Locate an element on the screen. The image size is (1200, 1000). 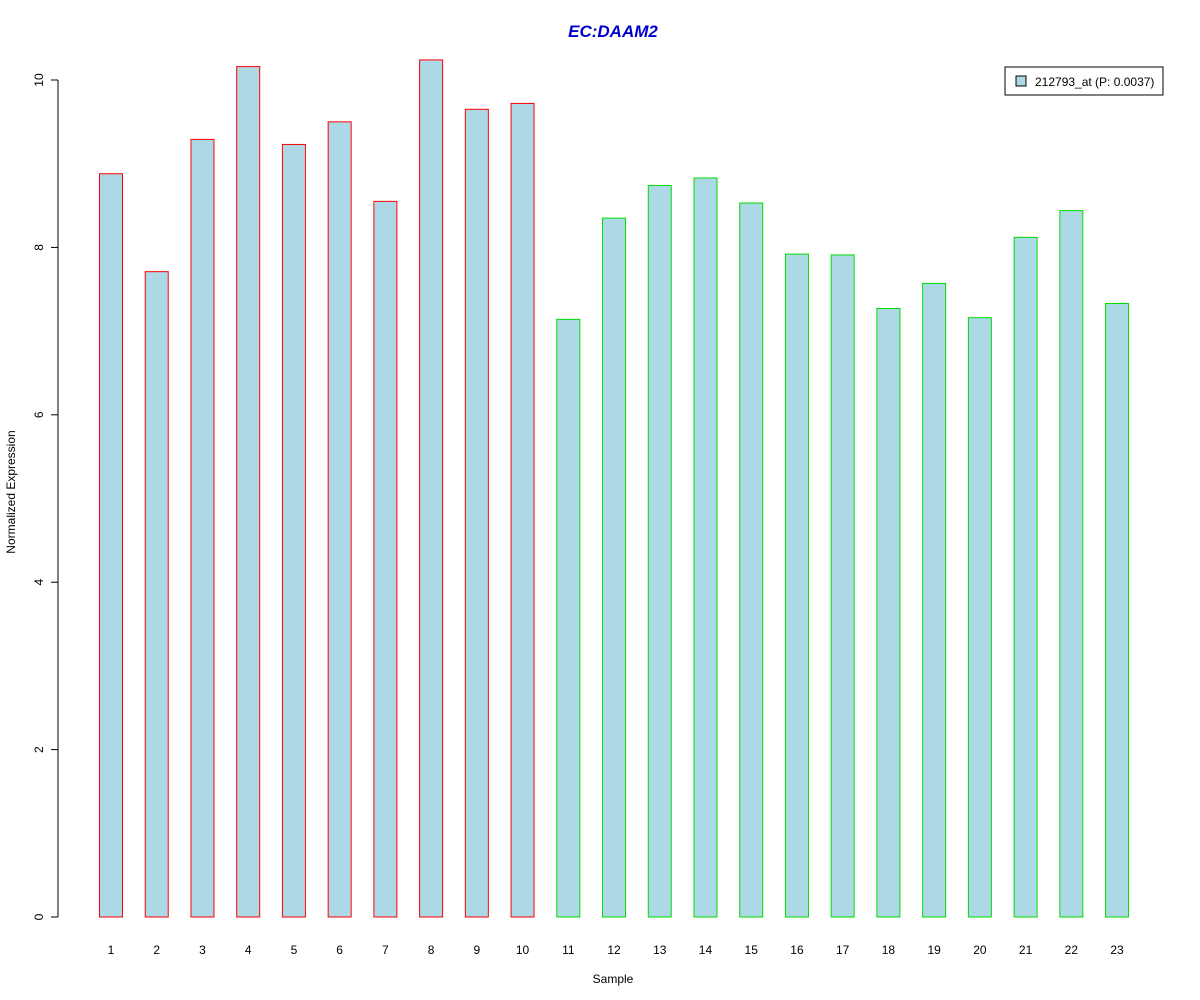
y-axis-label: Normalized Expression is located at coordinates (11, 491).